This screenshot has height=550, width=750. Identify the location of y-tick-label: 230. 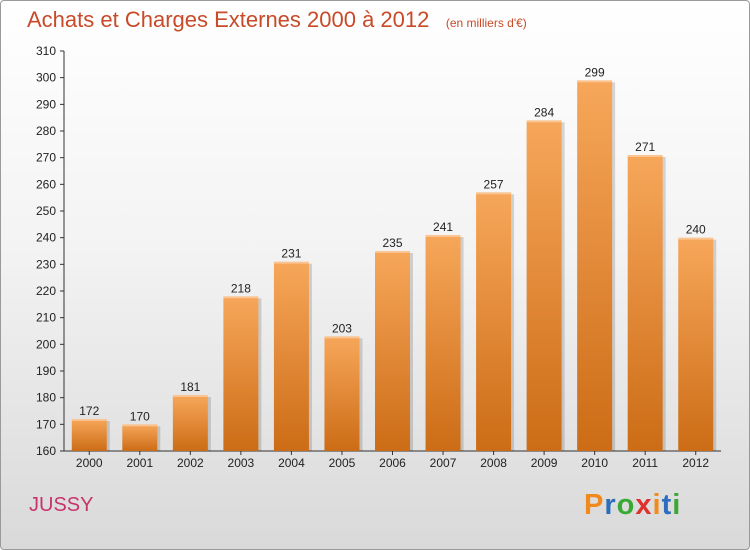
(46, 264).